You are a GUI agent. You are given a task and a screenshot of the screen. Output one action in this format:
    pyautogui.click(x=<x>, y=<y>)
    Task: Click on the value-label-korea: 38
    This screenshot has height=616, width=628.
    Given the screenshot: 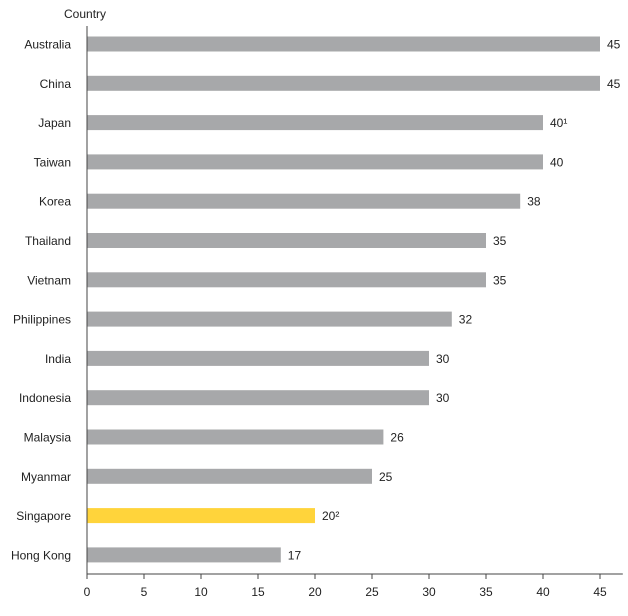 What is the action you would take?
    pyautogui.click(x=534, y=202)
    